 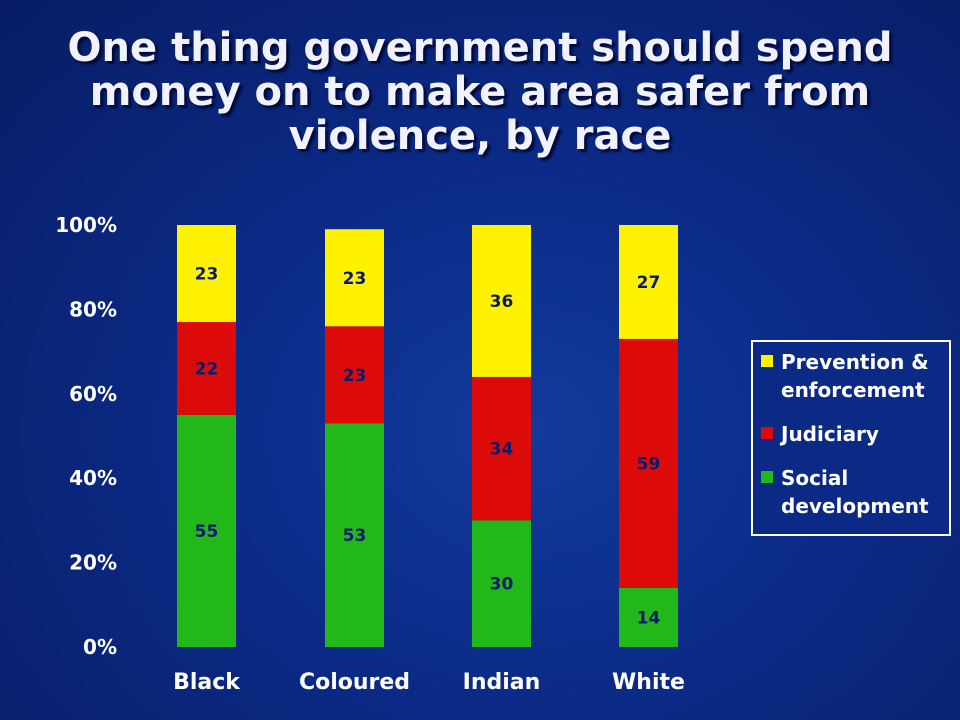 What do you see at coordinates (93, 478) in the screenshot?
I see `y-tick-label-40: 40%` at bounding box center [93, 478].